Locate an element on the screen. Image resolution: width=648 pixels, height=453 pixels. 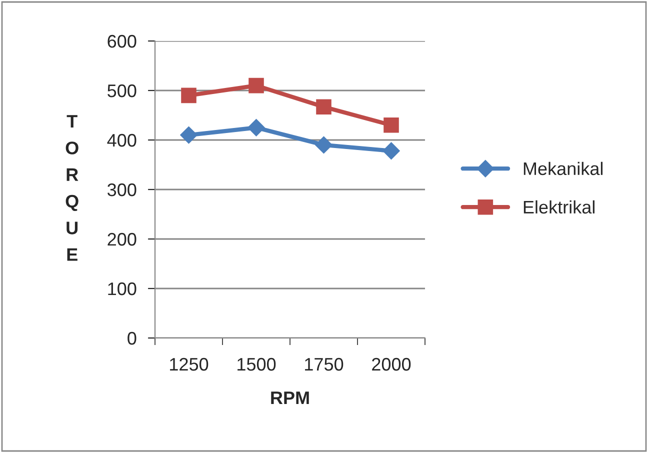
legend-label: Mekanikal is located at coordinates (563, 169).